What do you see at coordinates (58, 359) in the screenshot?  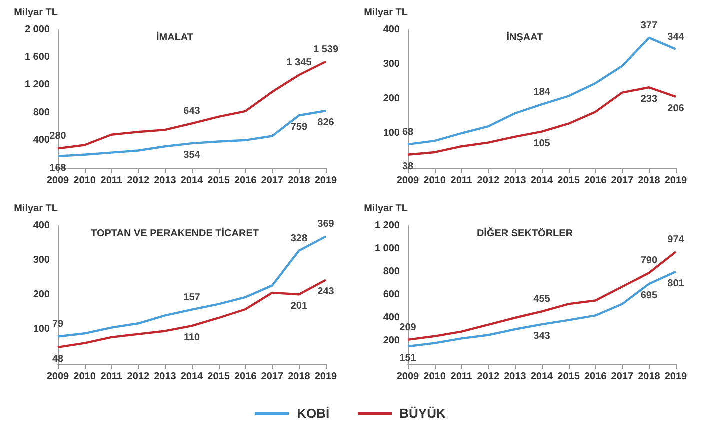 I see `data-label: 48` at bounding box center [58, 359].